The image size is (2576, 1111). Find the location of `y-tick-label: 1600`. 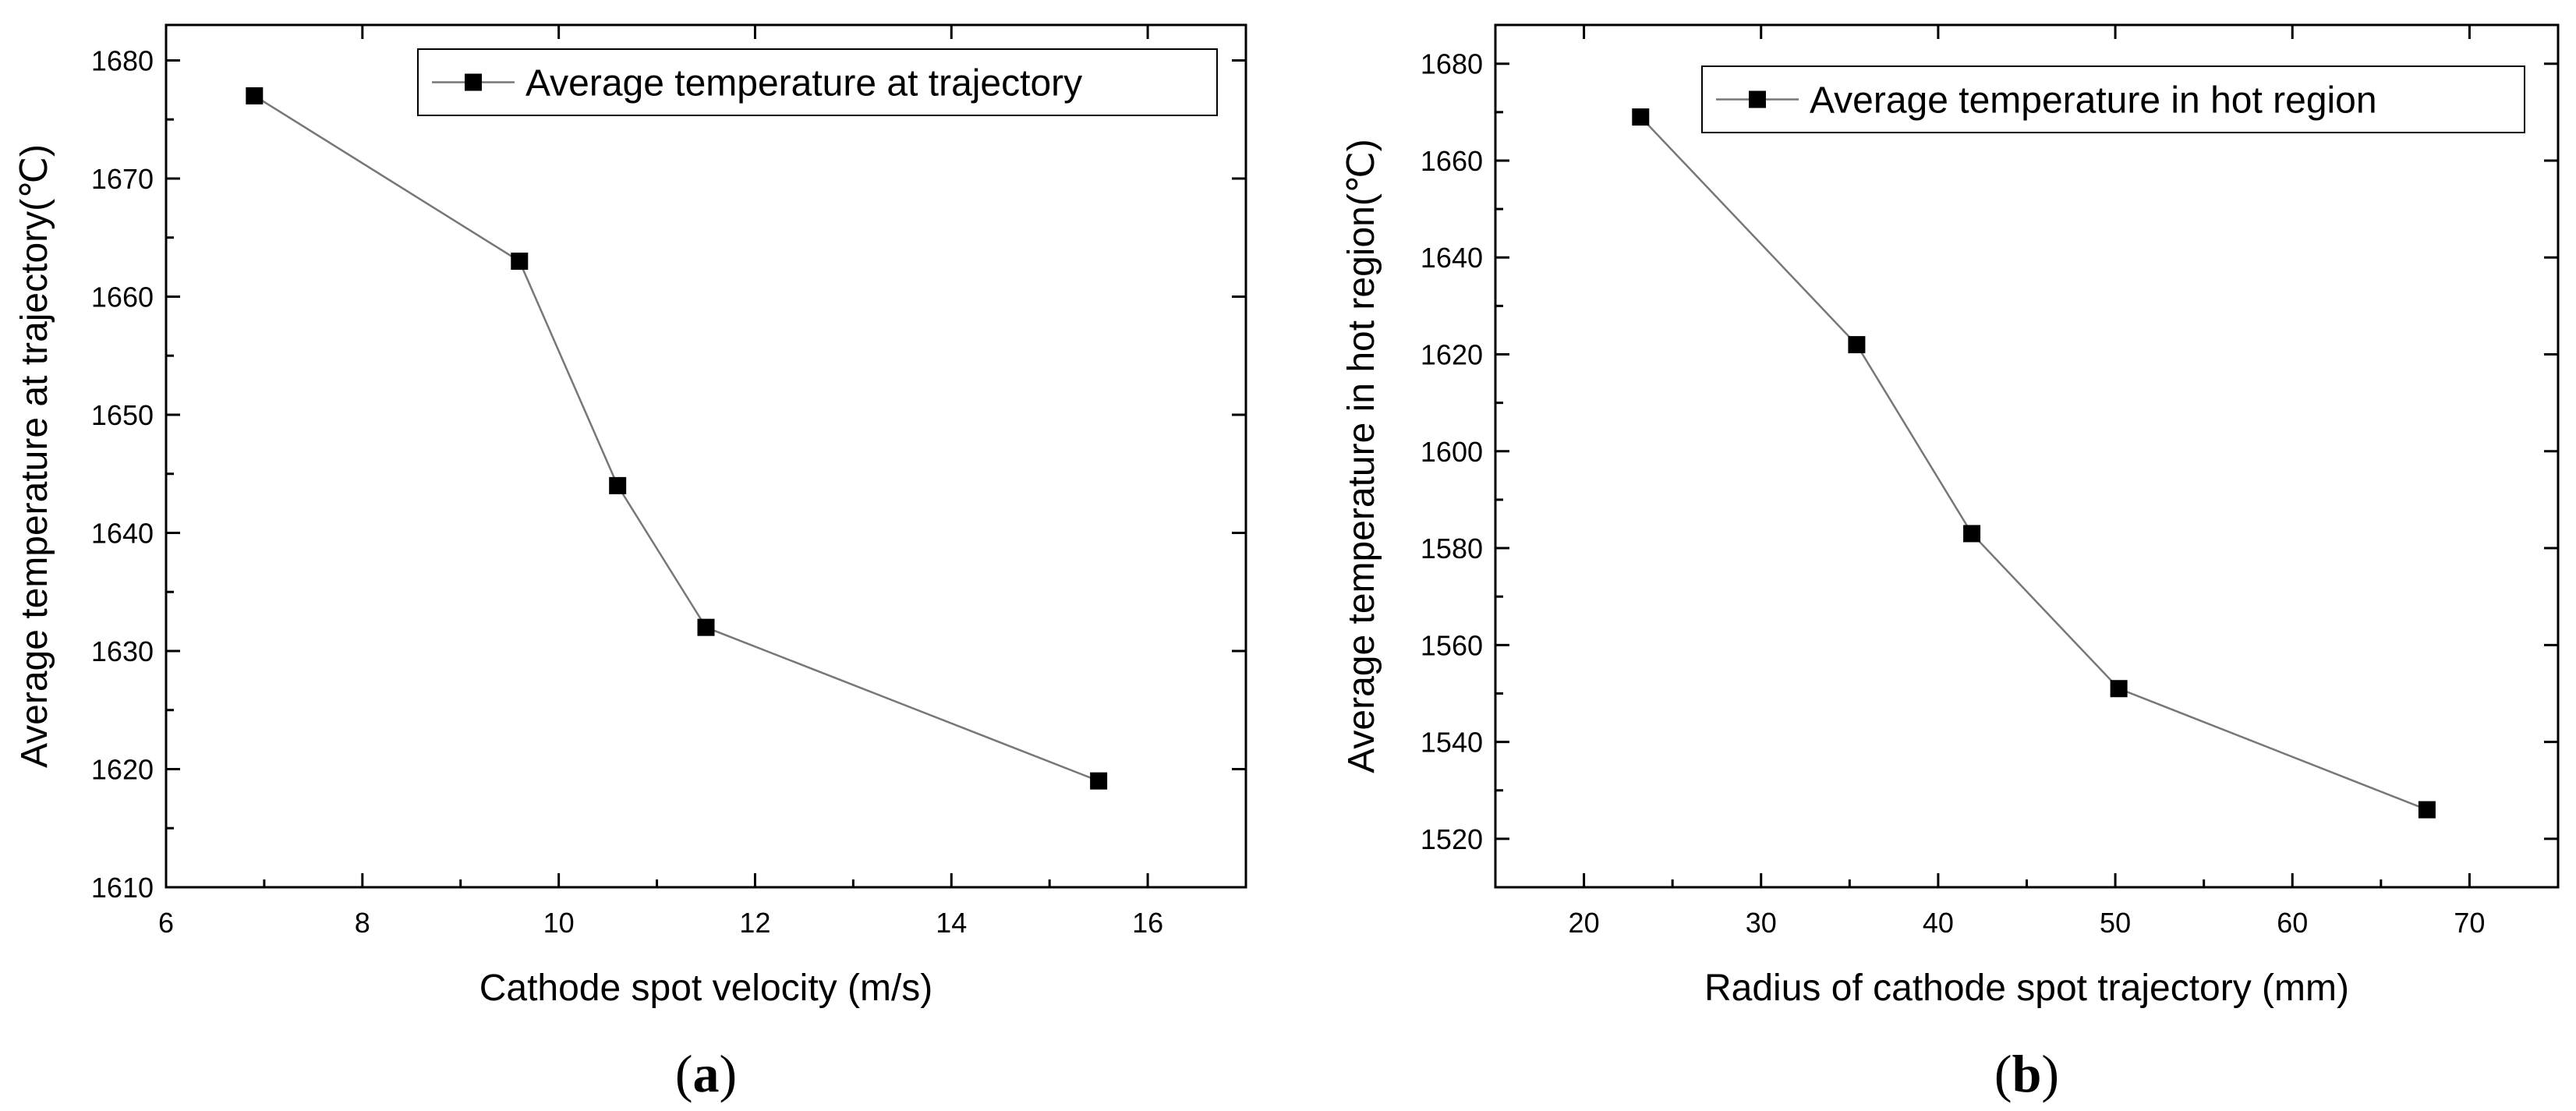

y-tick-label: 1600 is located at coordinates (1452, 452).